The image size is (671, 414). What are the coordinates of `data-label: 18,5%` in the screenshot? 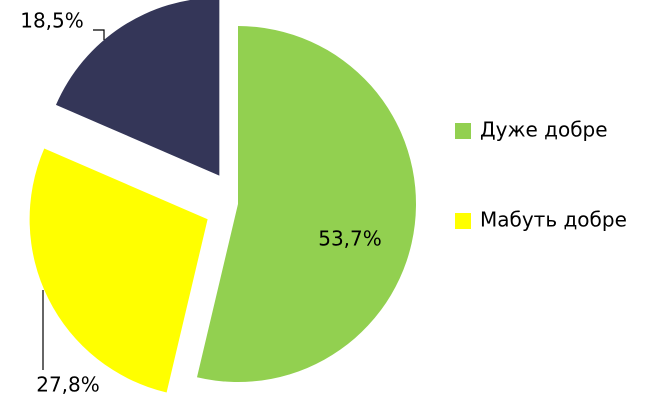 It's located at (52, 21).